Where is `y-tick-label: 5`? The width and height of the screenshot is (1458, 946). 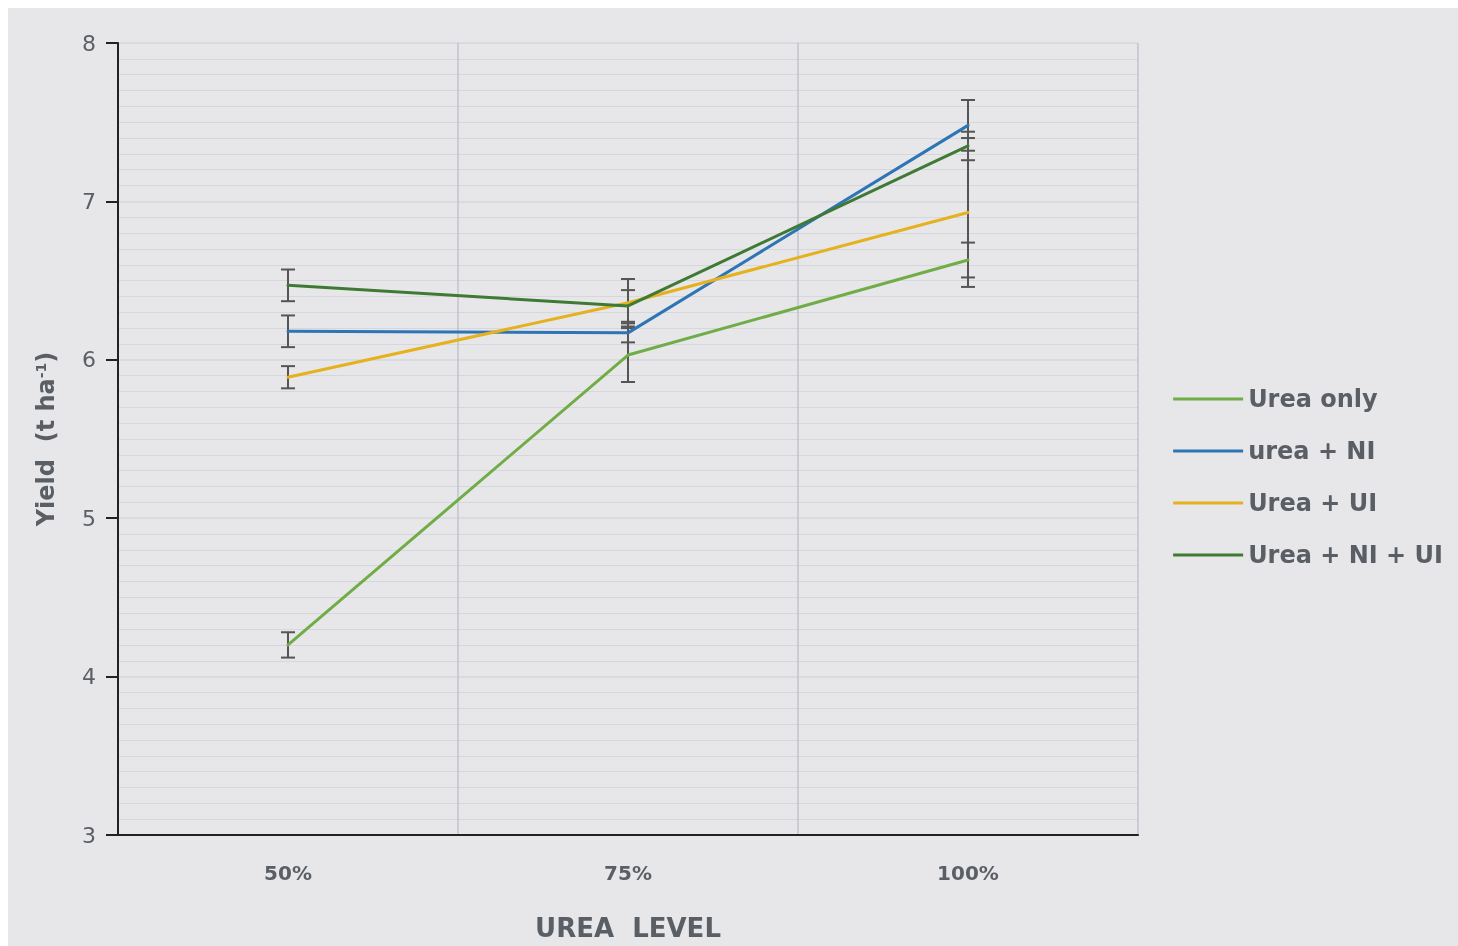
y-tick-label: 5 is located at coordinates (89, 518).